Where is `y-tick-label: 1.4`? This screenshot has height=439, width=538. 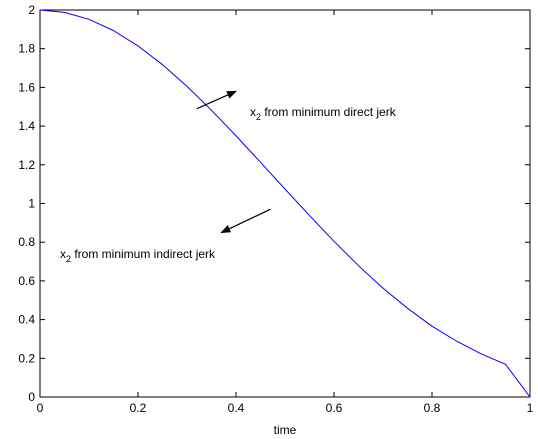
y-tick-label: 1.4 is located at coordinates (26, 126).